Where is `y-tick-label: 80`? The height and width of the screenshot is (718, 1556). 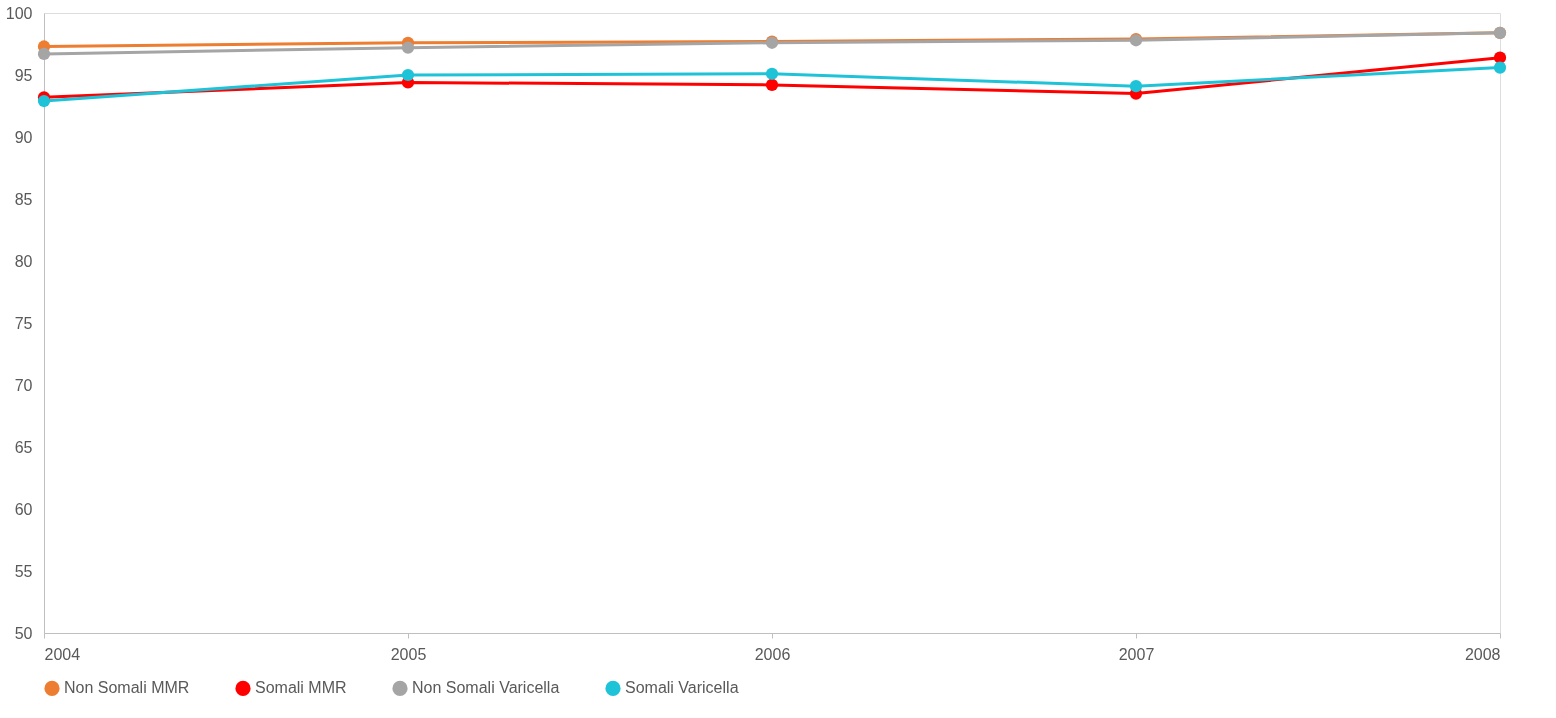 y-tick-label: 80 is located at coordinates (23, 261).